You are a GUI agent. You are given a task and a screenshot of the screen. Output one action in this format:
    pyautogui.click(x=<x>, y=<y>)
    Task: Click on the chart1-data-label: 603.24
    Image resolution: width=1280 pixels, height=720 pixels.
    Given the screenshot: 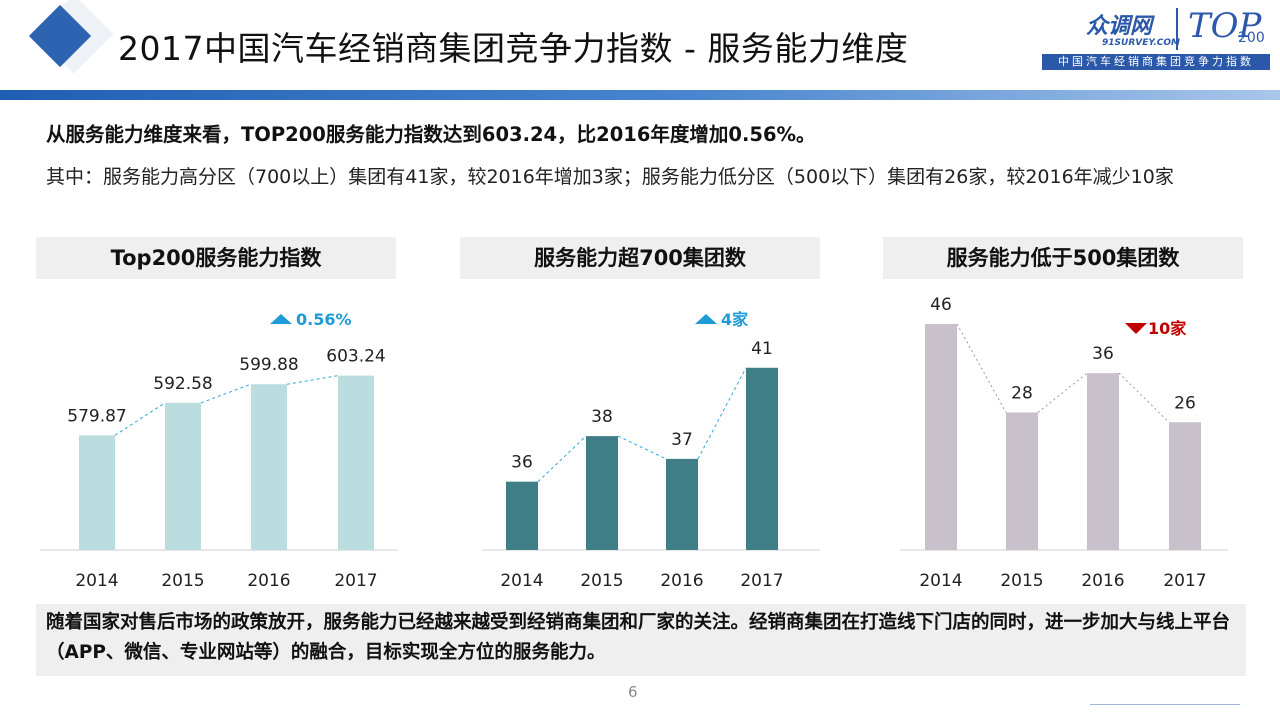 What is the action you would take?
    pyautogui.click(x=355, y=357)
    